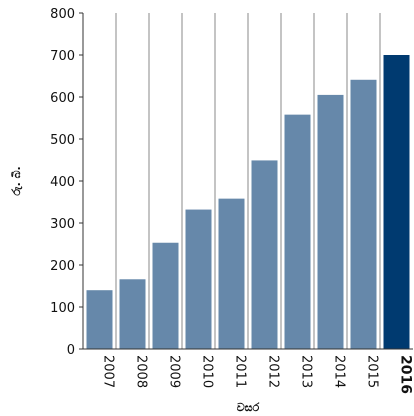 This screenshot has width=414, height=416. Describe the element at coordinates (207, 371) in the screenshot. I see `x-tick-label: 2010` at that location.